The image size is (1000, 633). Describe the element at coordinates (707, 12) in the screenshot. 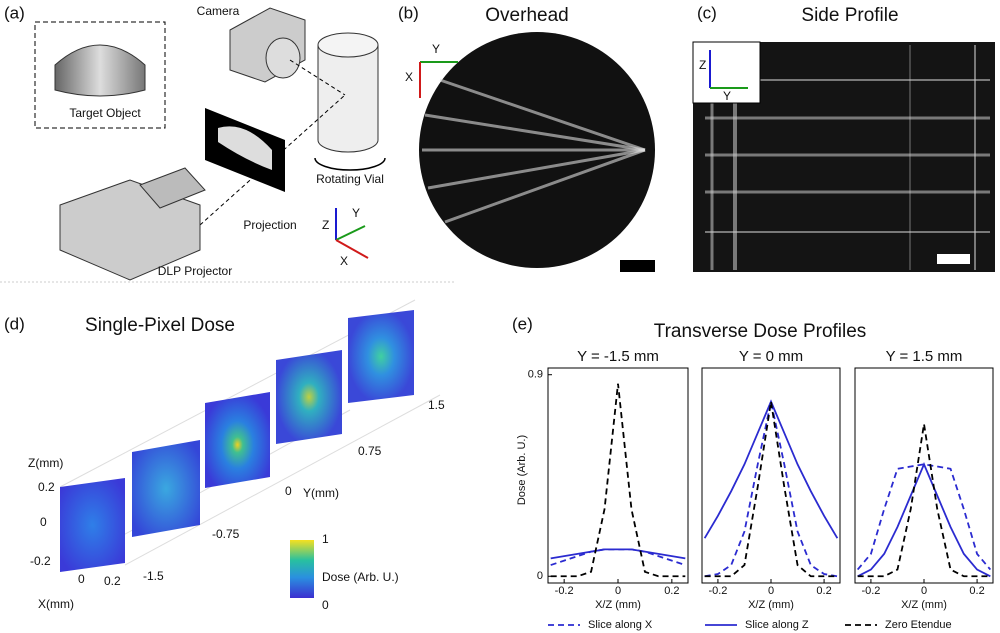

I see `panel-label: (c)` at that location.